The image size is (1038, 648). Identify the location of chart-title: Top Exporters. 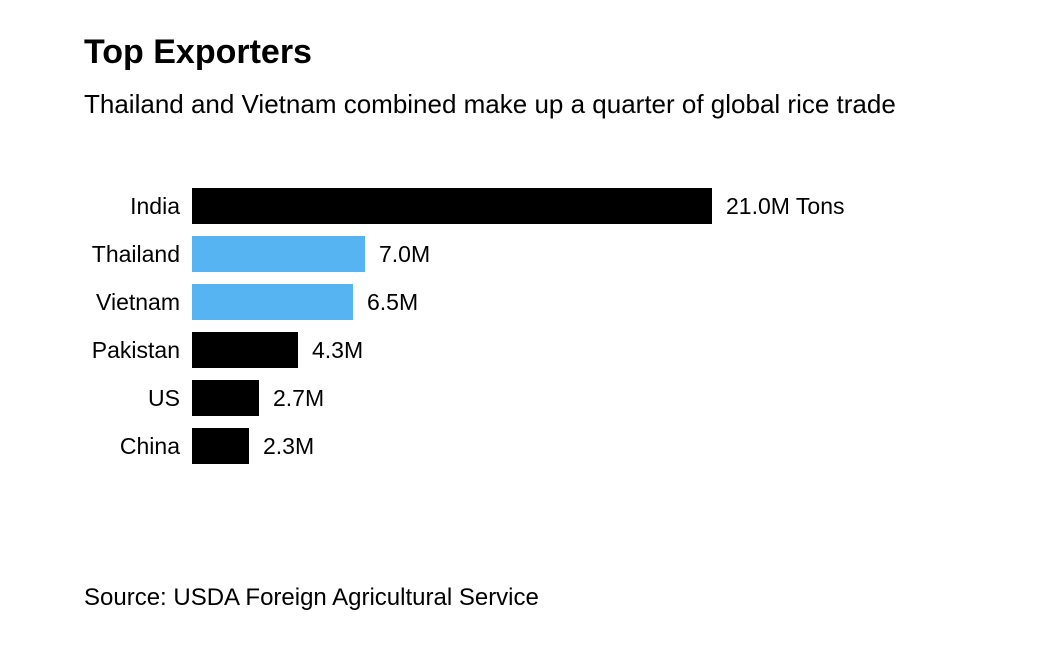
(198, 52).